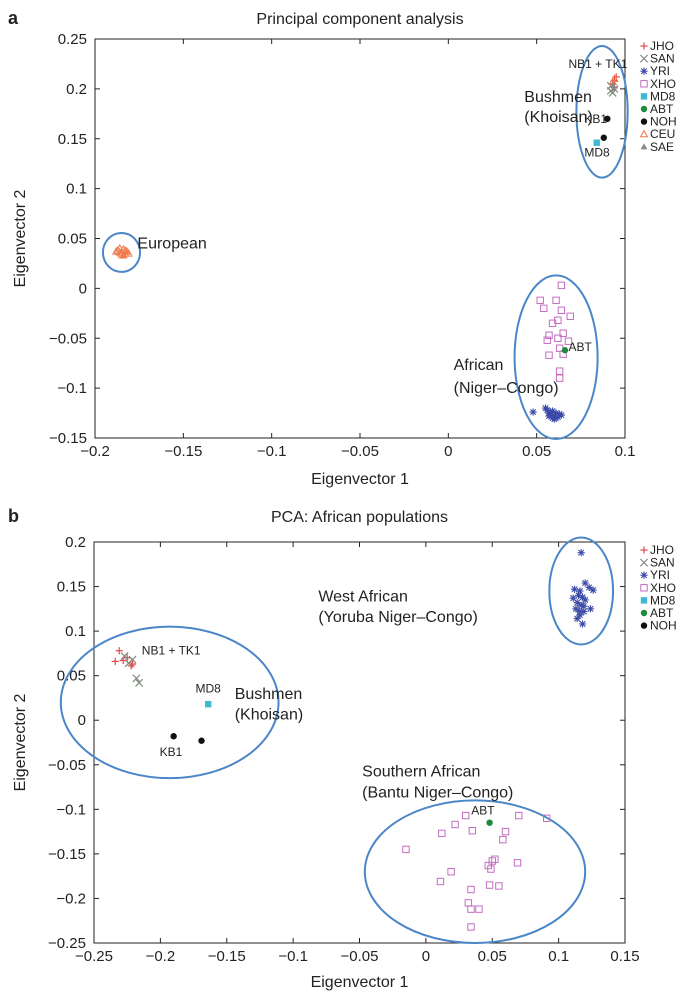 The height and width of the screenshot is (993, 688). I want to click on point-noh, so click(201, 740).